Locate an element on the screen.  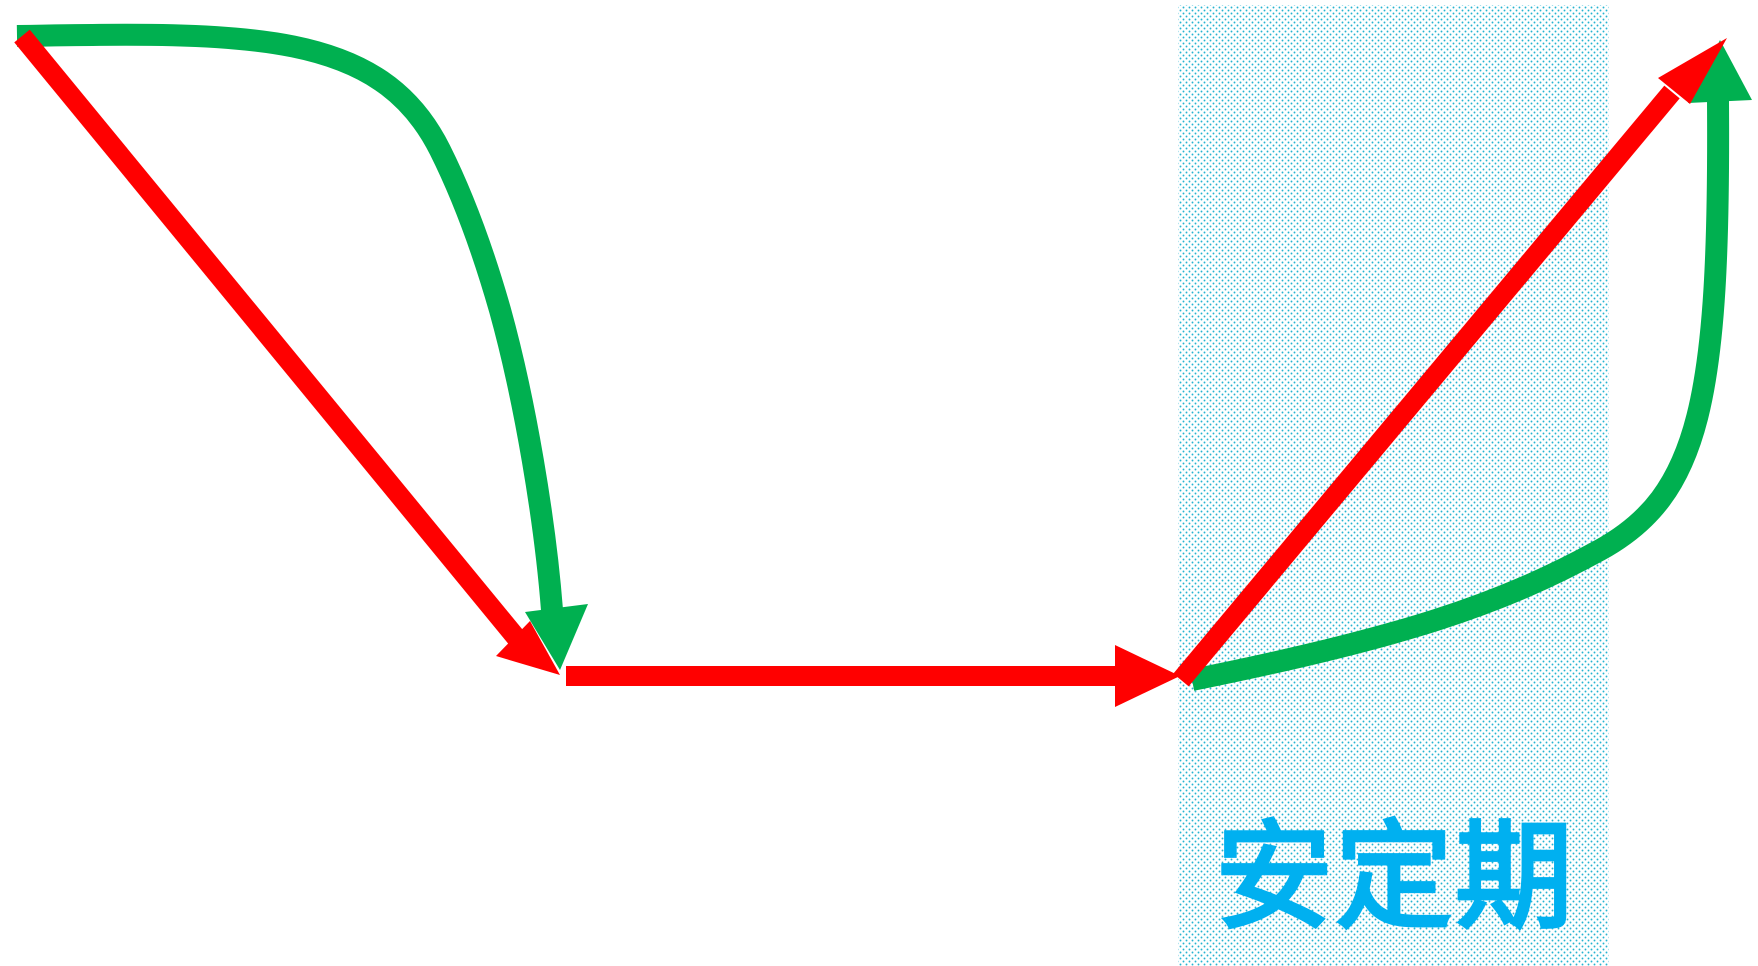
red-arrowhead-top-right is located at coordinates (1692, 71).